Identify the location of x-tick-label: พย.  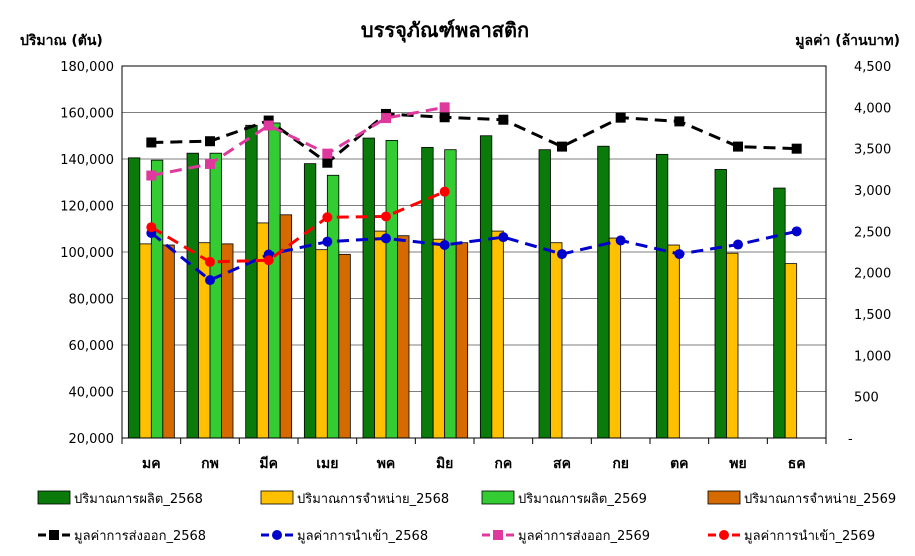
(737, 464).